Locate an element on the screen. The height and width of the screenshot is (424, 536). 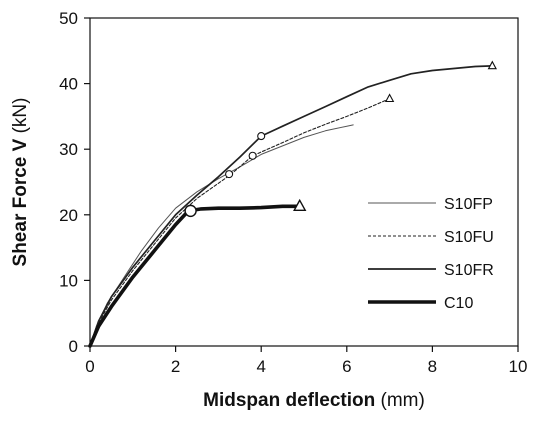
y-tick-label: 20 is located at coordinates (68, 215).